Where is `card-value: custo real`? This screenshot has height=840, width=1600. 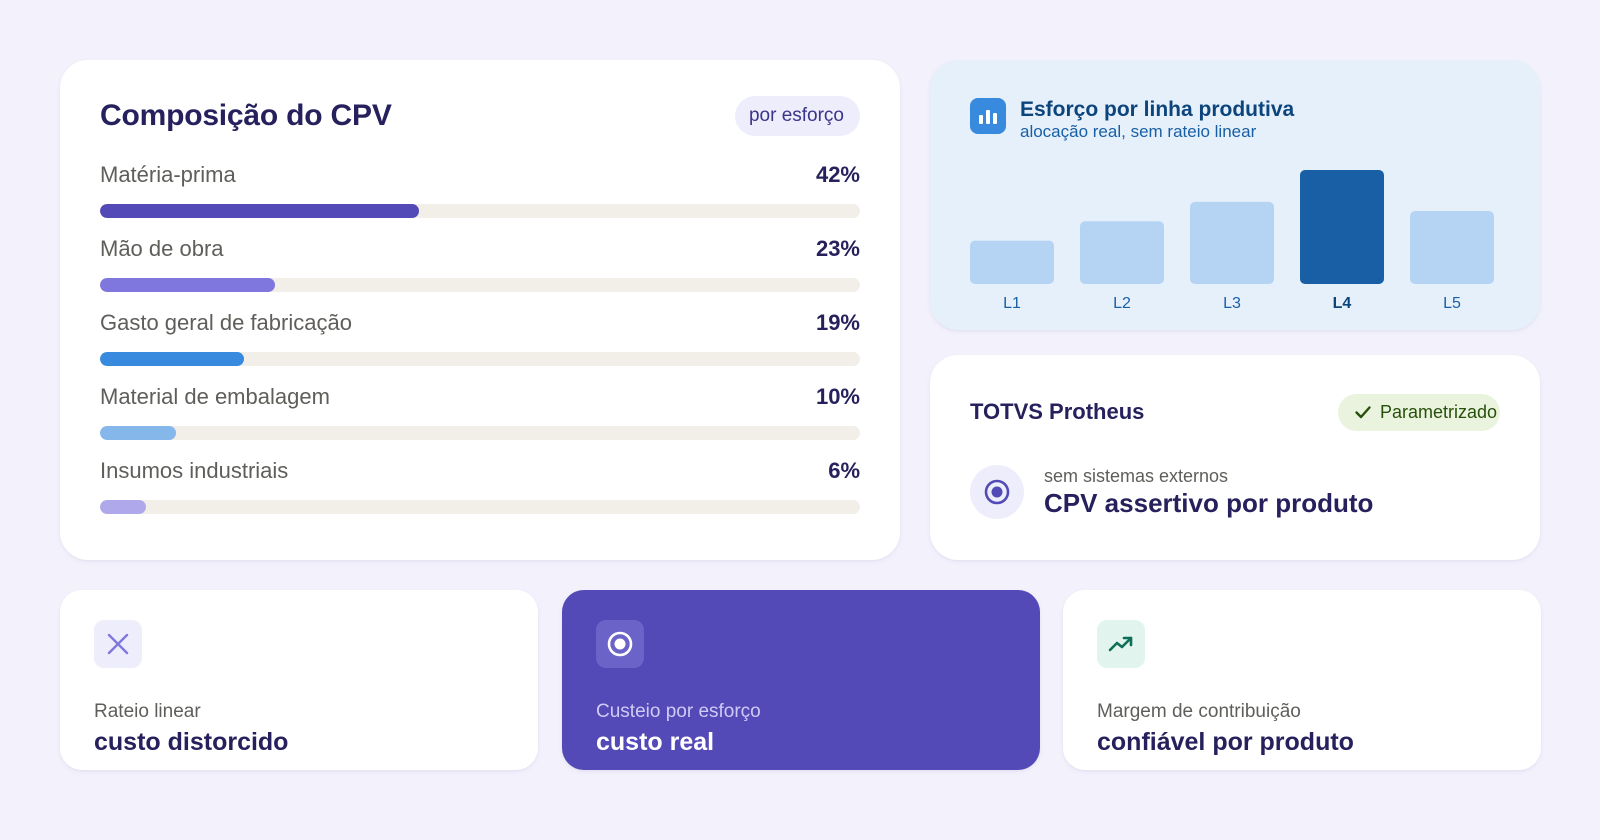 card-value: custo real is located at coordinates (655, 742).